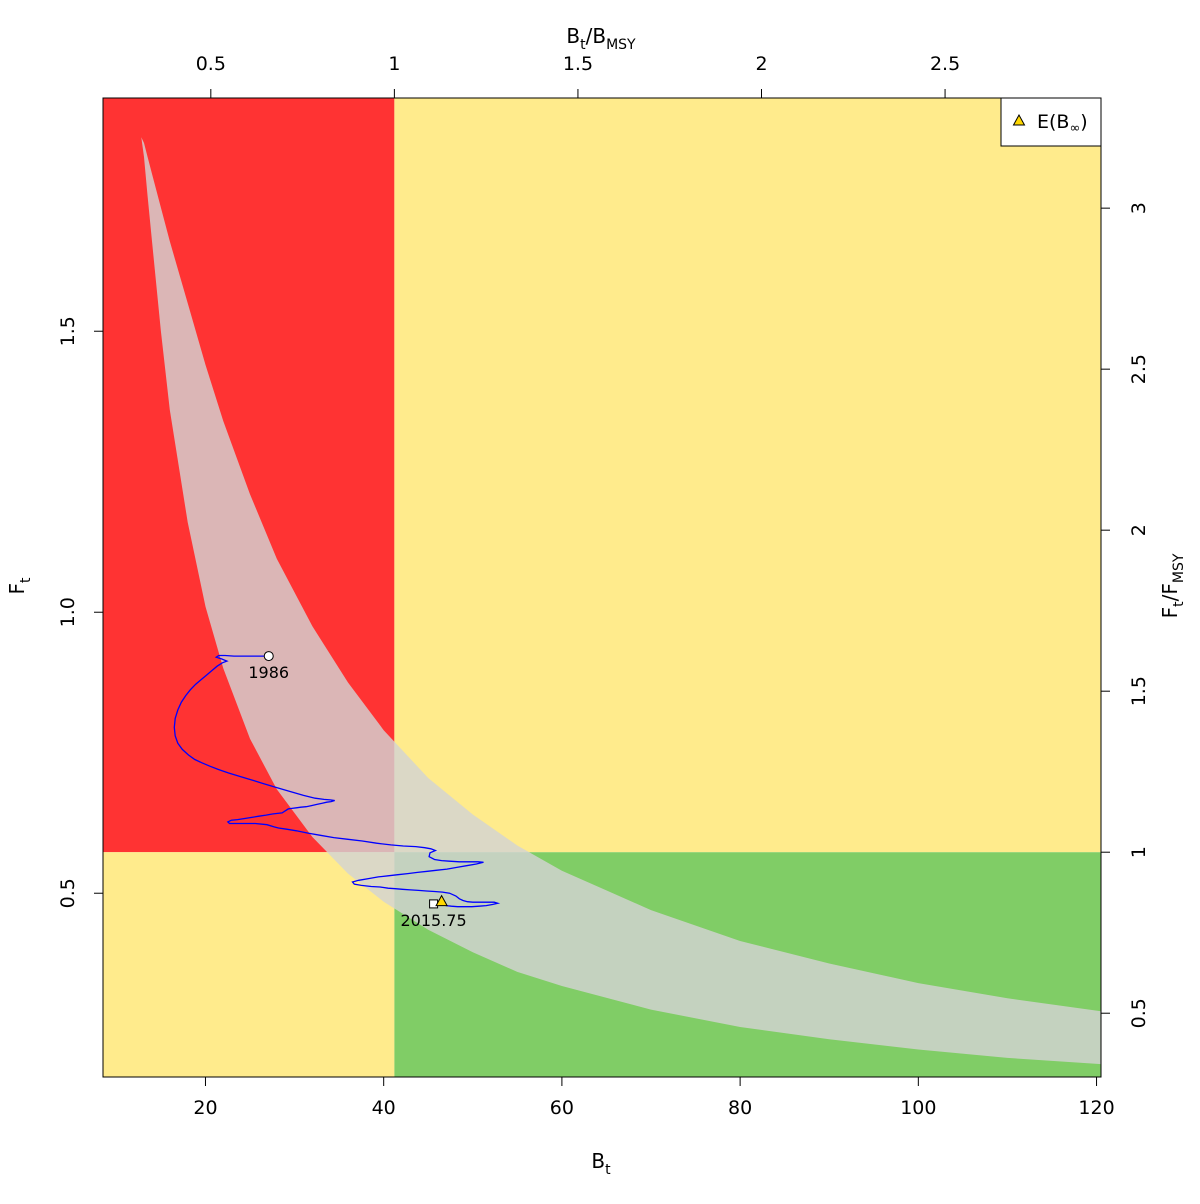  What do you see at coordinates (268, 672) in the screenshot?
I see `start-point-label: 1986` at bounding box center [268, 672].